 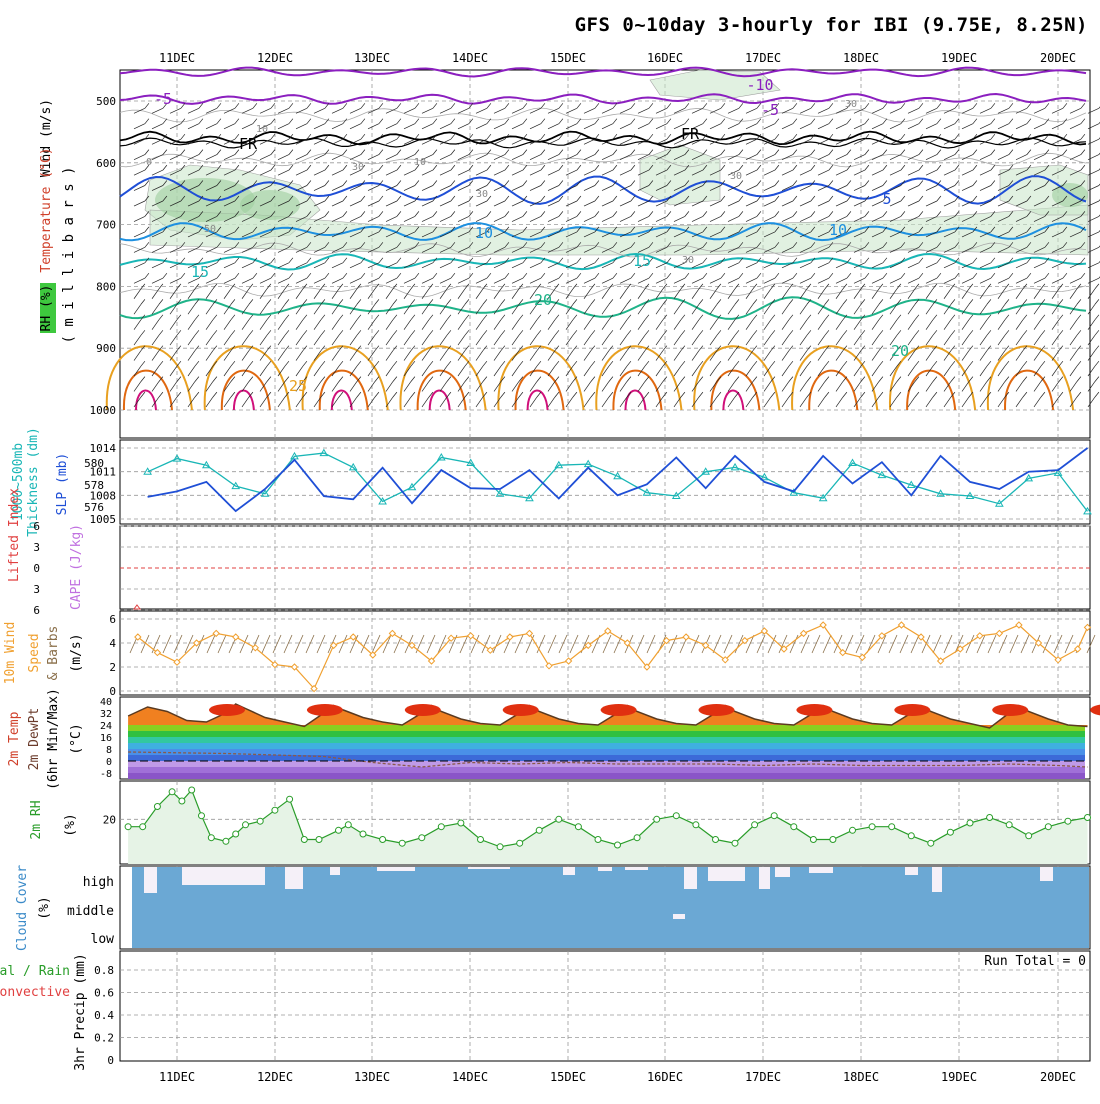 I want to click on temp-peak-hot, so click(x=814, y=710).